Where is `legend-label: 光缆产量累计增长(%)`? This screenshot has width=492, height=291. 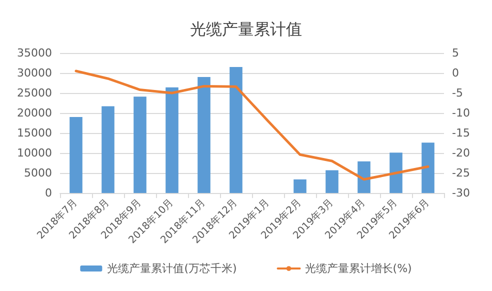 legend-label: 光缆产量累计增长(%) is located at coordinates (358, 268).